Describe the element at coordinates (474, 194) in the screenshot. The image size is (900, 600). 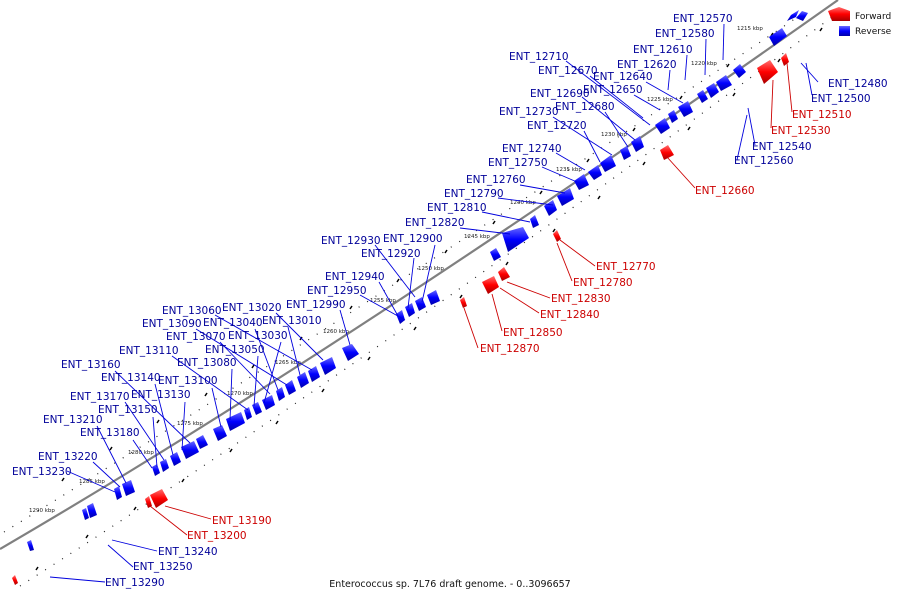
I see `gene-label: ENT_12790` at that location.